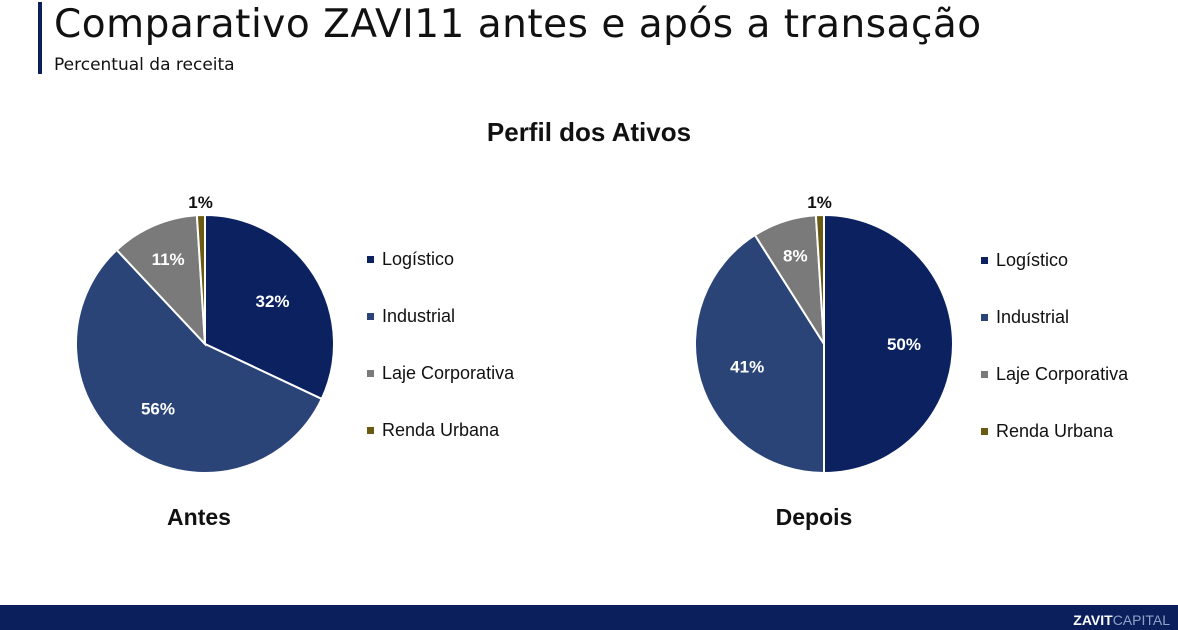 The width and height of the screenshot is (1178, 630). Describe the element at coordinates (795, 256) in the screenshot. I see `pie-label-laje-corporativa: 8%` at that location.